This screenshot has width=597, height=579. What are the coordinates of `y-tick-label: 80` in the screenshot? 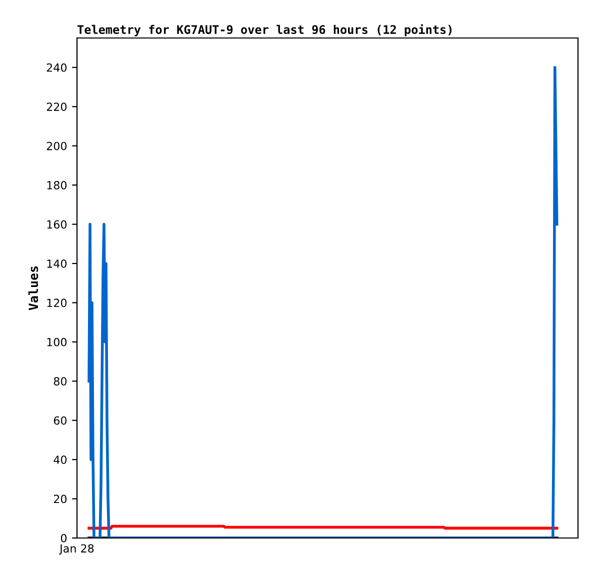 It's located at (60, 381).